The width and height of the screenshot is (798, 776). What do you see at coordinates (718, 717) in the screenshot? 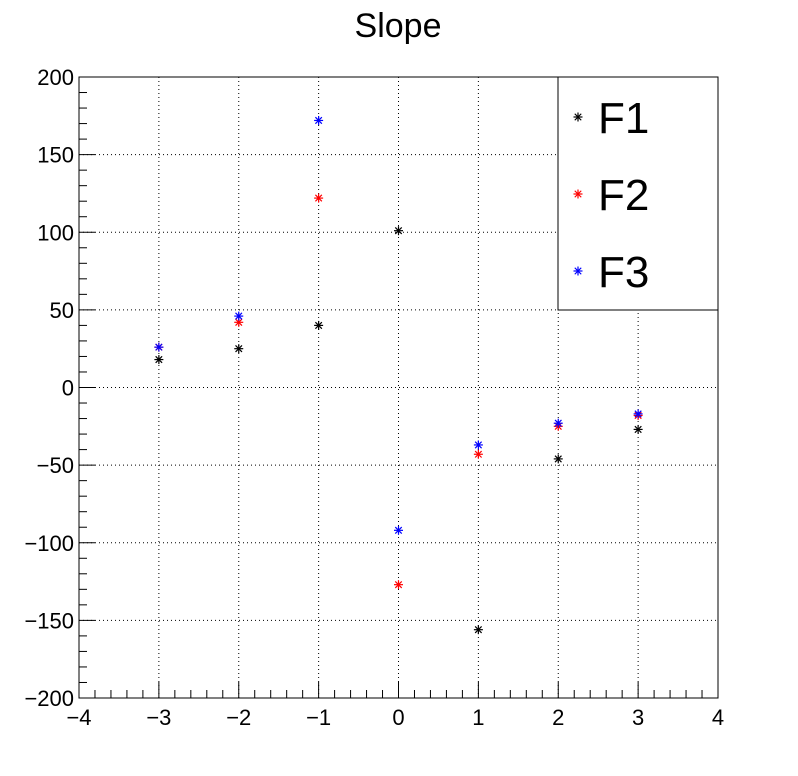
I see `x-tick-label: 4` at bounding box center [718, 717].